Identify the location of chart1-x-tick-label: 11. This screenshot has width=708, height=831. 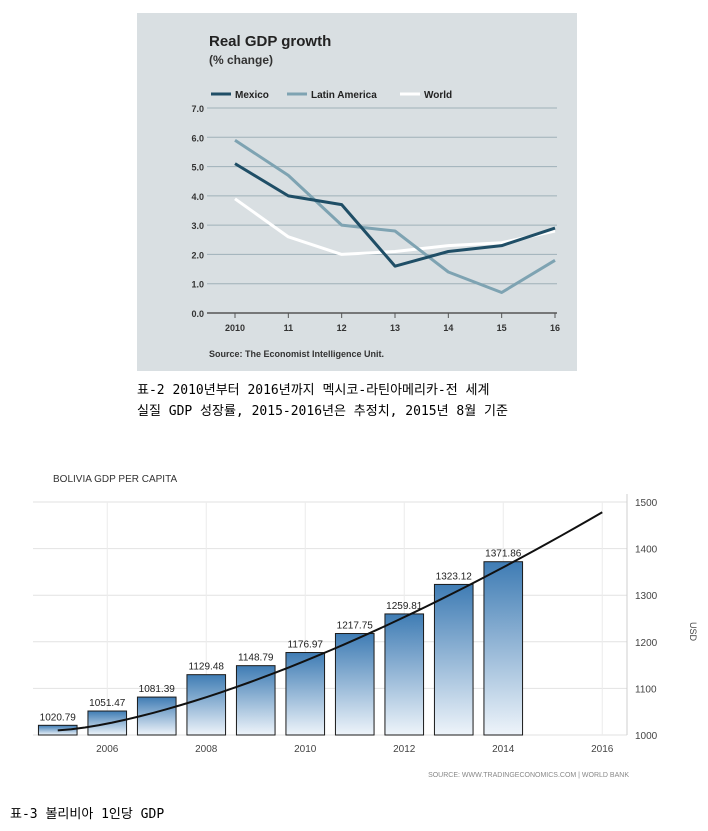
(289, 328).